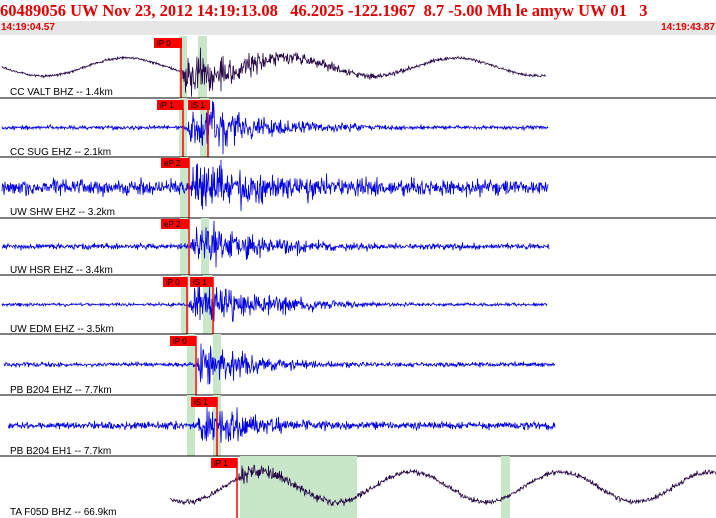  Describe the element at coordinates (60, 451) in the screenshot. I see `station-label: PB B204 EH1 -- 7.7km` at that location.